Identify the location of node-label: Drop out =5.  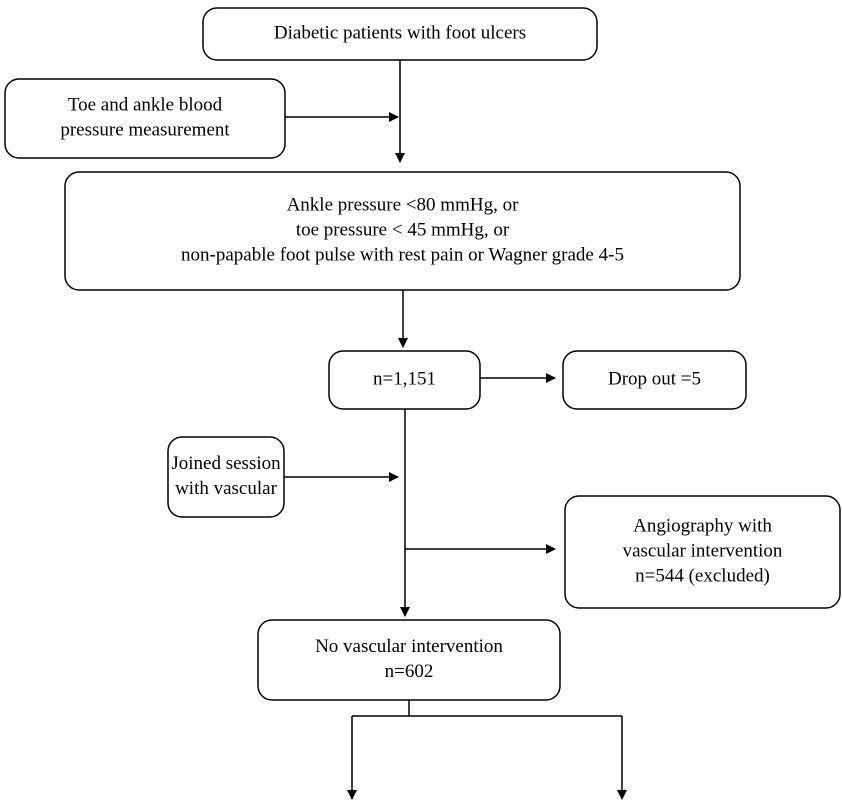
(654, 378).